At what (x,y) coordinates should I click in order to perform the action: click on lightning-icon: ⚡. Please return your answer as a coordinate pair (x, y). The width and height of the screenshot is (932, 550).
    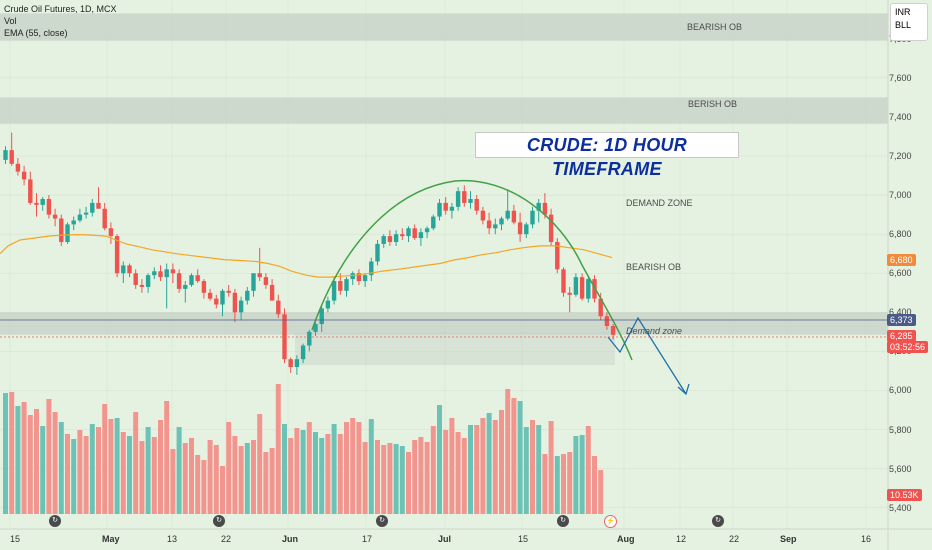
    Looking at the image, I should click on (610, 521).